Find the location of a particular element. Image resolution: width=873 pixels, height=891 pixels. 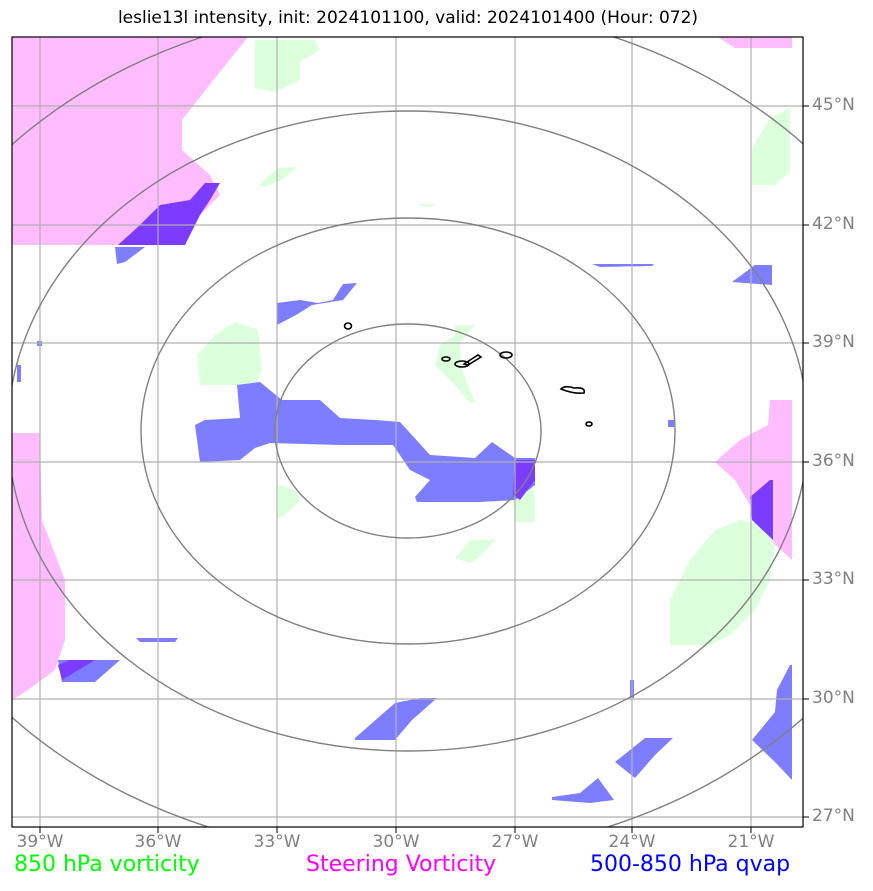

purple-area-sw is located at coordinates (76, 670).